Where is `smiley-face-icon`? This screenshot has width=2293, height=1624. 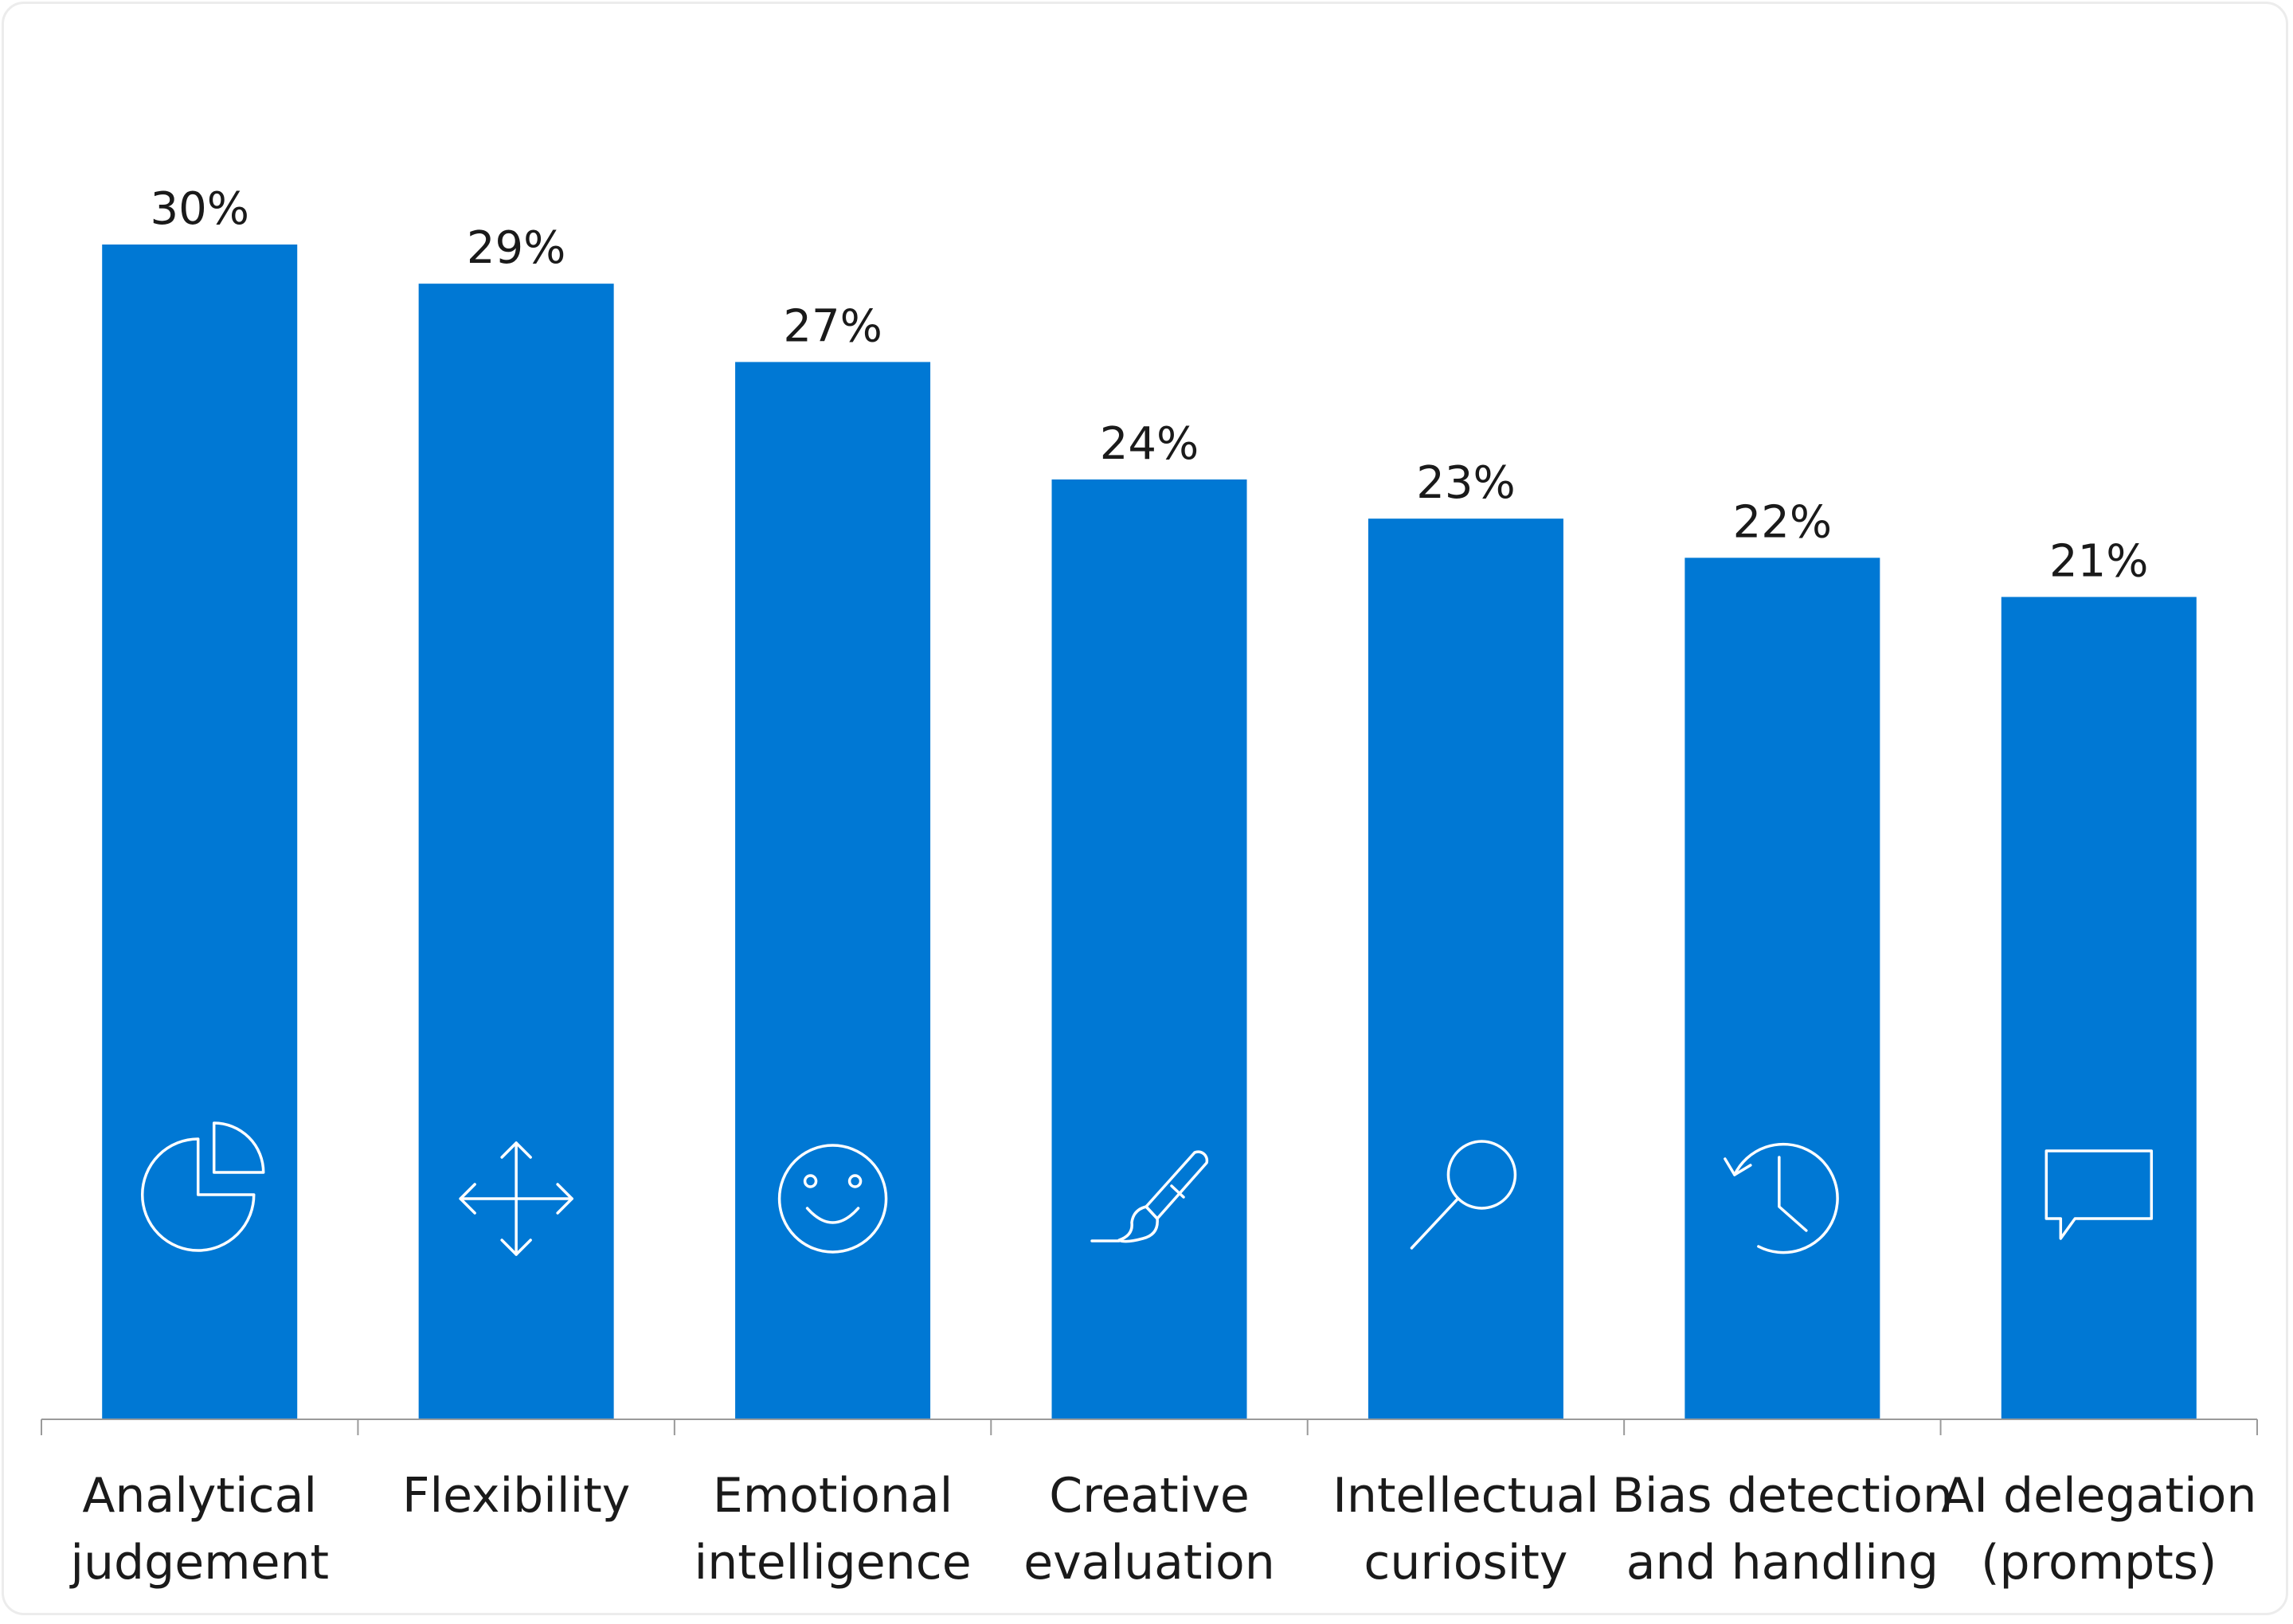 smiley-face-icon is located at coordinates (832, 1199).